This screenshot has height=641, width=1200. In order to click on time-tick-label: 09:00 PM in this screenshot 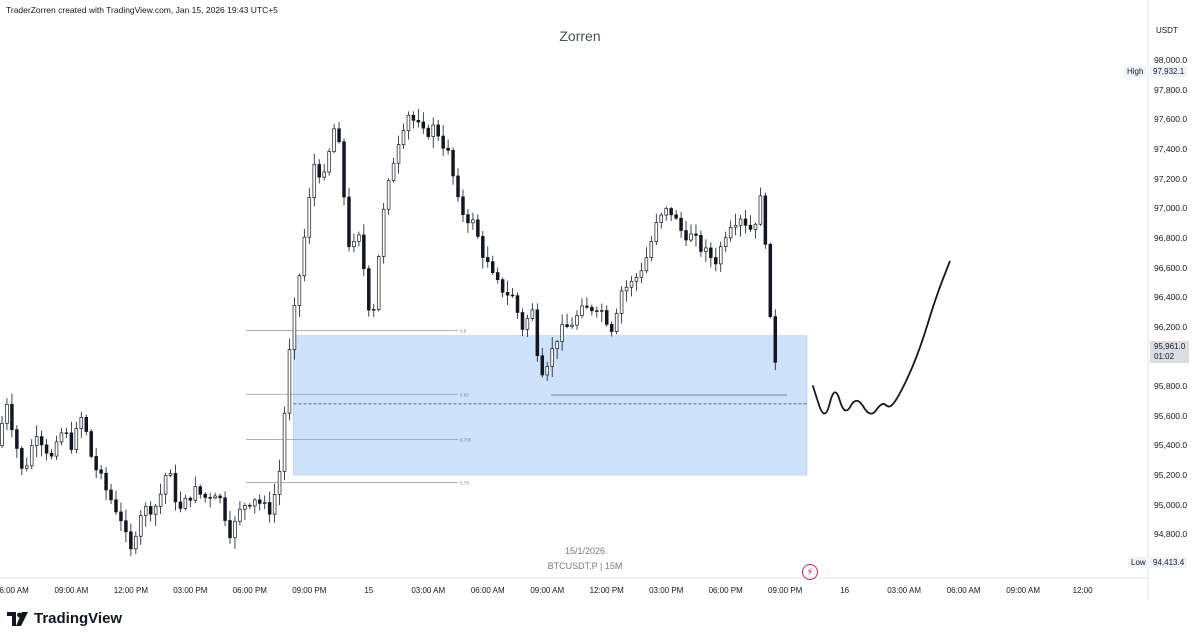, I will do `click(785, 590)`.